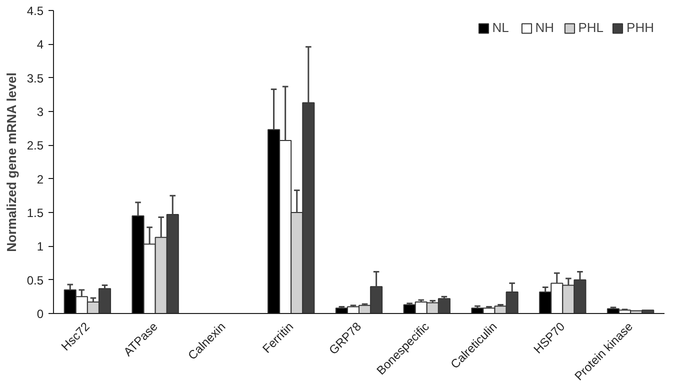 This screenshot has height=391, width=674. I want to click on legend-label: PHH, so click(640, 27).